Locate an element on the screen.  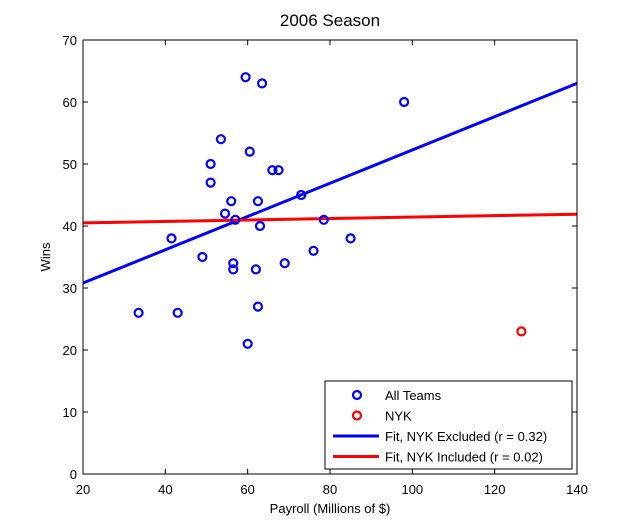
y-tick-label: 50 is located at coordinates (70, 164).